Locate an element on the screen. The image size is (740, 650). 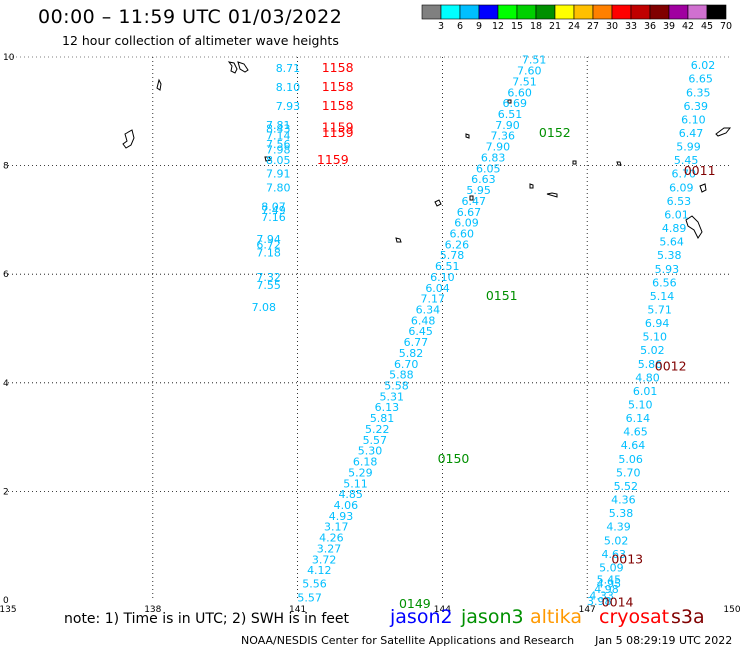
wave-height-label: 4.36 is located at coordinates (623, 500).